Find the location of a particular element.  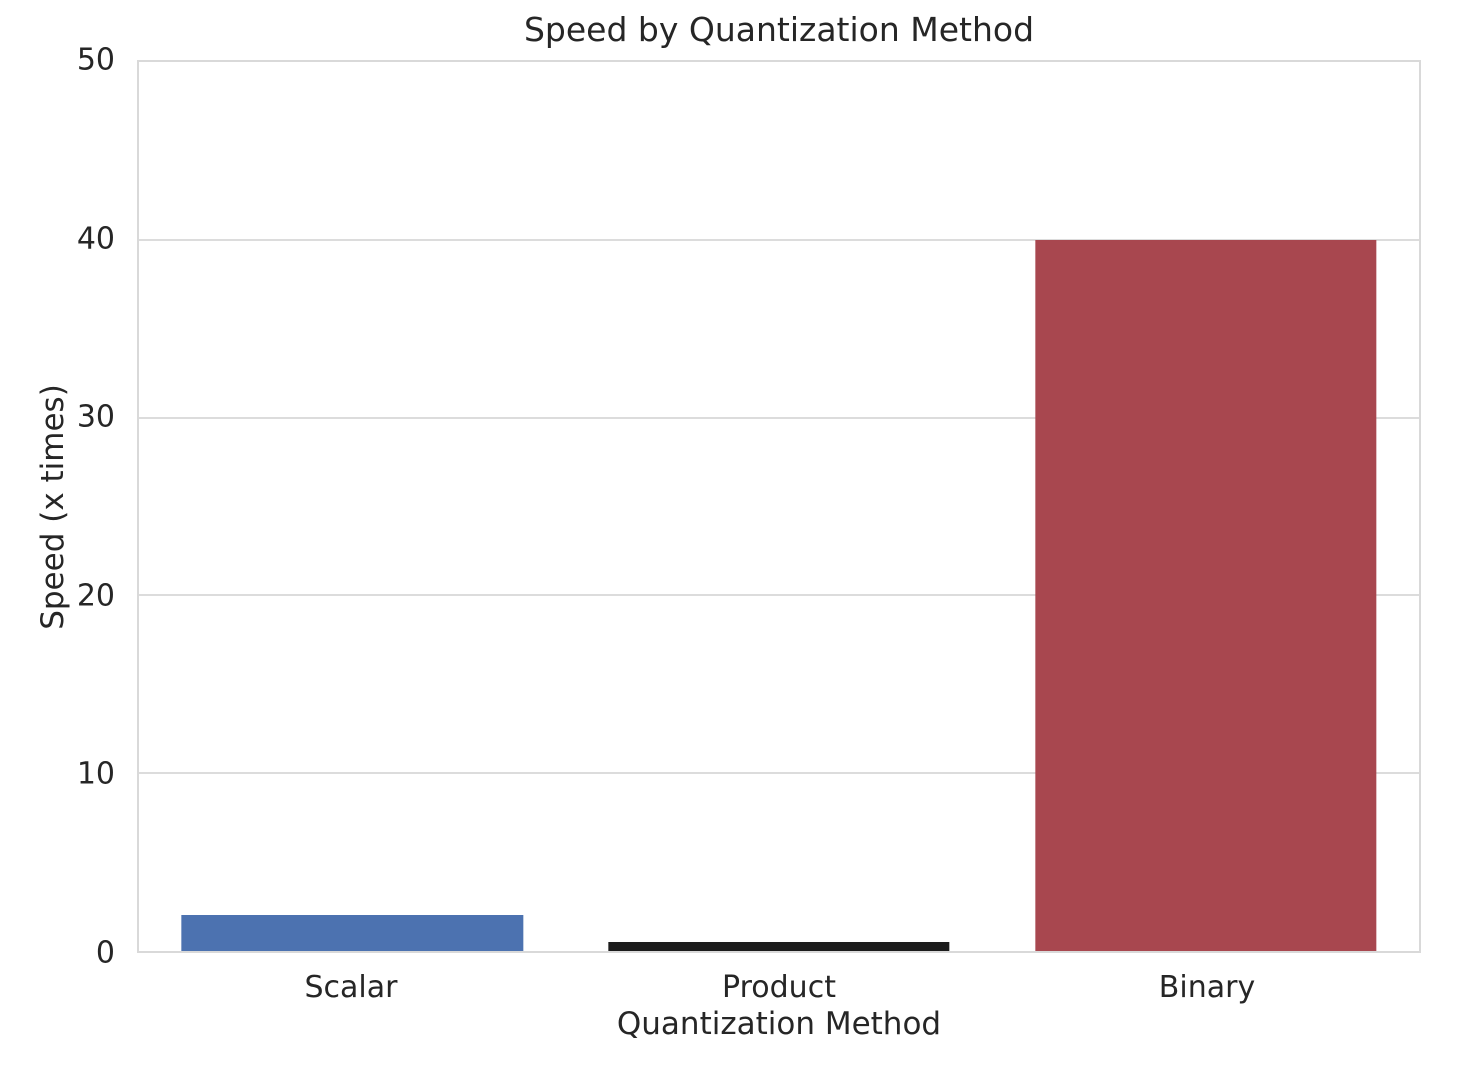

y-tick-label-10: 10 is located at coordinates (95, 774).